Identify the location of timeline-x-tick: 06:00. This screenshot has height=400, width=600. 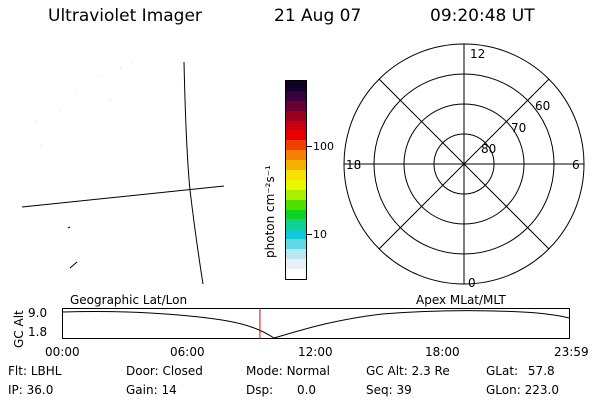
(187, 352).